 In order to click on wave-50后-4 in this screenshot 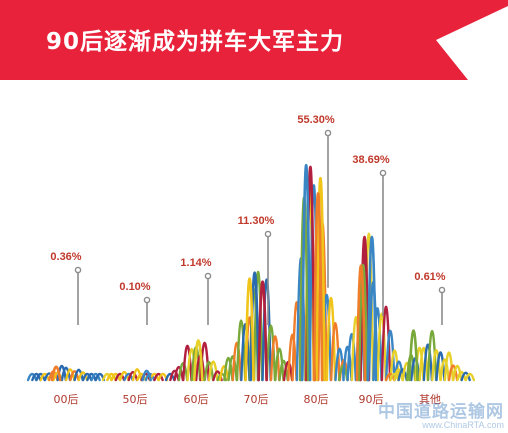, I will do `click(124, 376)`.